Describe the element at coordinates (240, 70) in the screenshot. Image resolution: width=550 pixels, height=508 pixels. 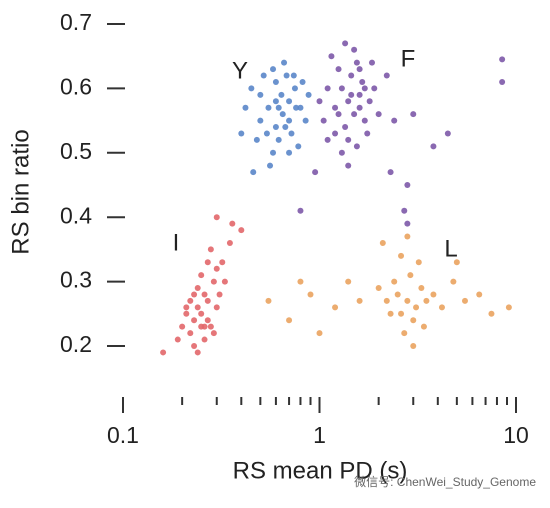
I see `cluster-label: Y` at that location.